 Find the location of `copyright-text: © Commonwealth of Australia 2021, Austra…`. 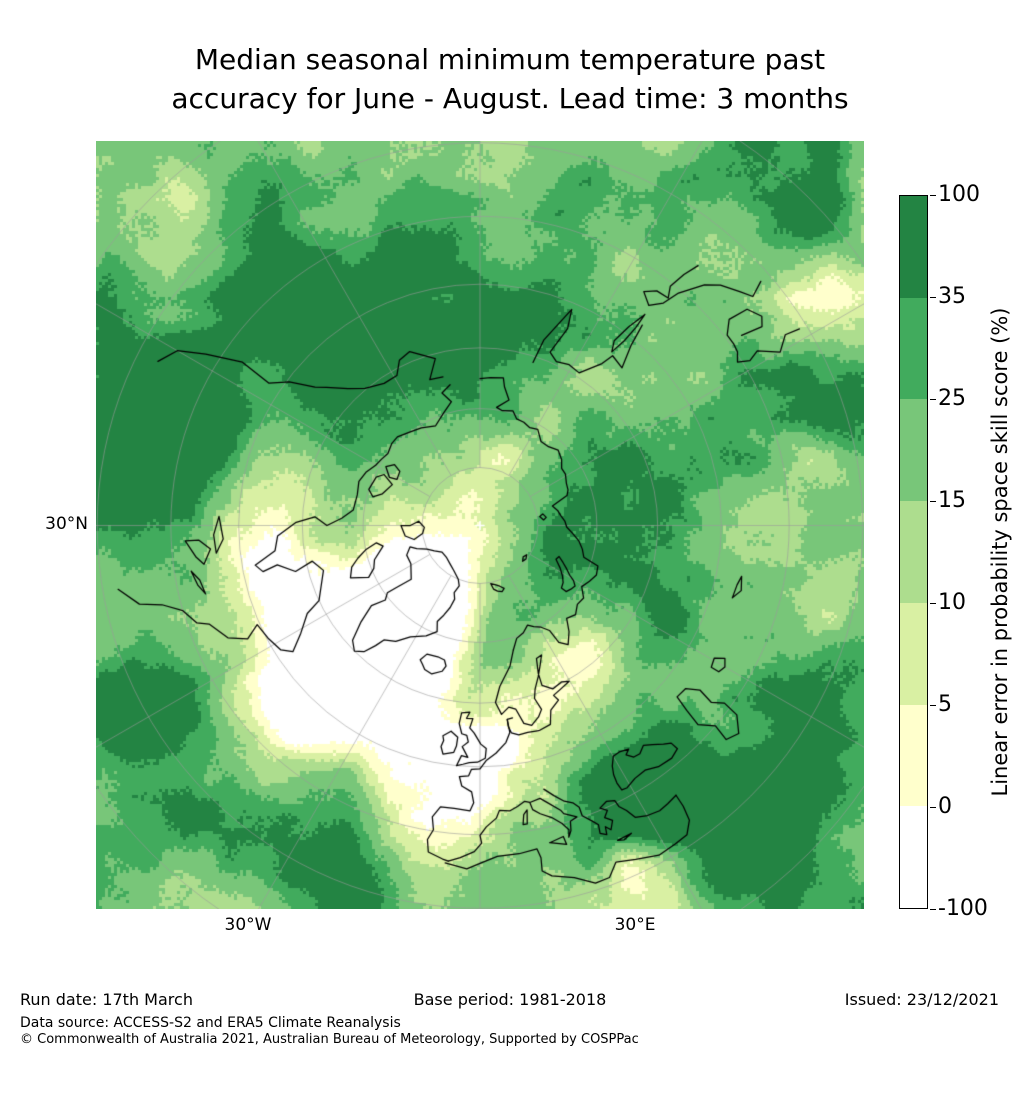

copyright-text: © Commonwealth of Australia 2021, Austra… is located at coordinates (329, 1039).